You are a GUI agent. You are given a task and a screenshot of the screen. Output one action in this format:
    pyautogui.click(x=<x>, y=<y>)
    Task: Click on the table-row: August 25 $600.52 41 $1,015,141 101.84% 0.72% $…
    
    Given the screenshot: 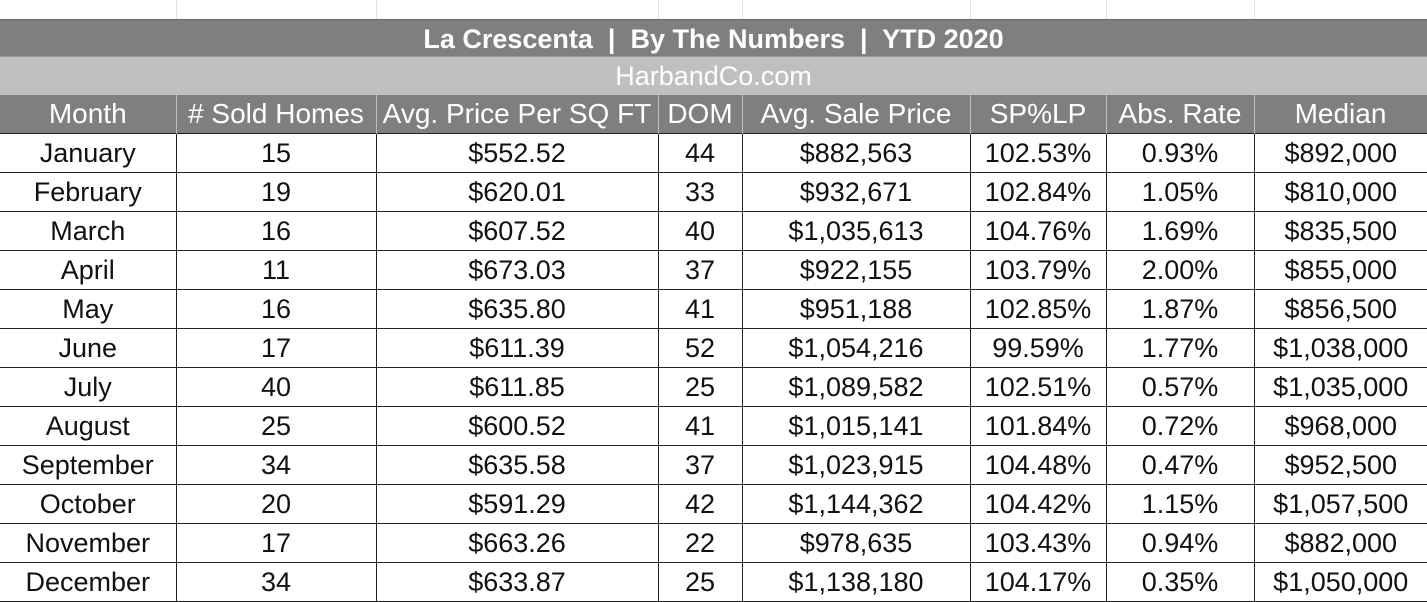 What is the action you would take?
    pyautogui.click(x=713, y=426)
    